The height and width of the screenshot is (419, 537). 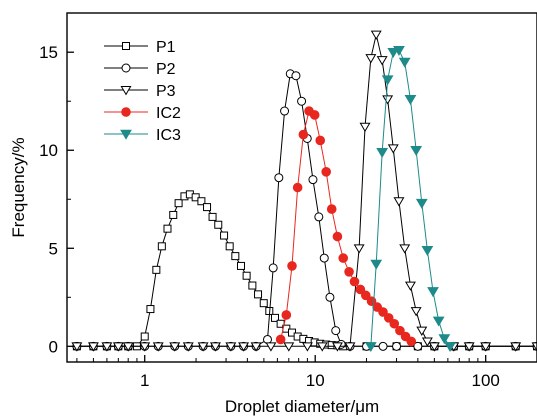 What do you see at coordinates (126, 134) in the screenshot?
I see `legend-marker-ic3` at bounding box center [126, 134].